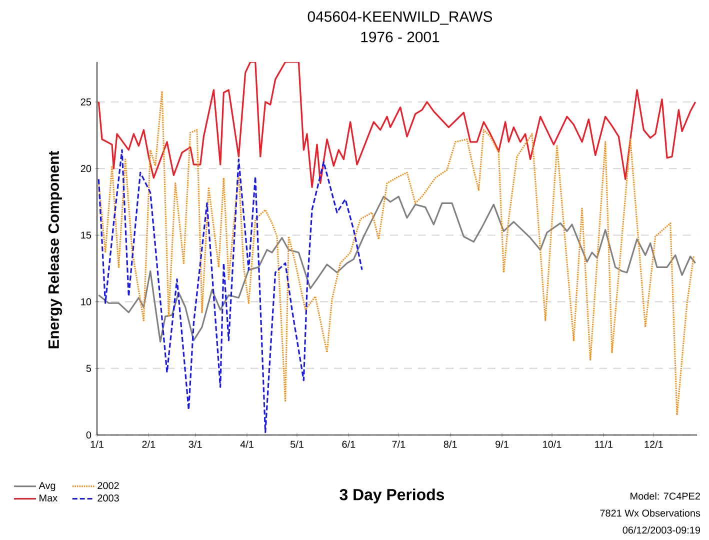 The height and width of the screenshot is (540, 709). Describe the element at coordinates (108, 486) in the screenshot. I see `legend-label: 2002` at that location.